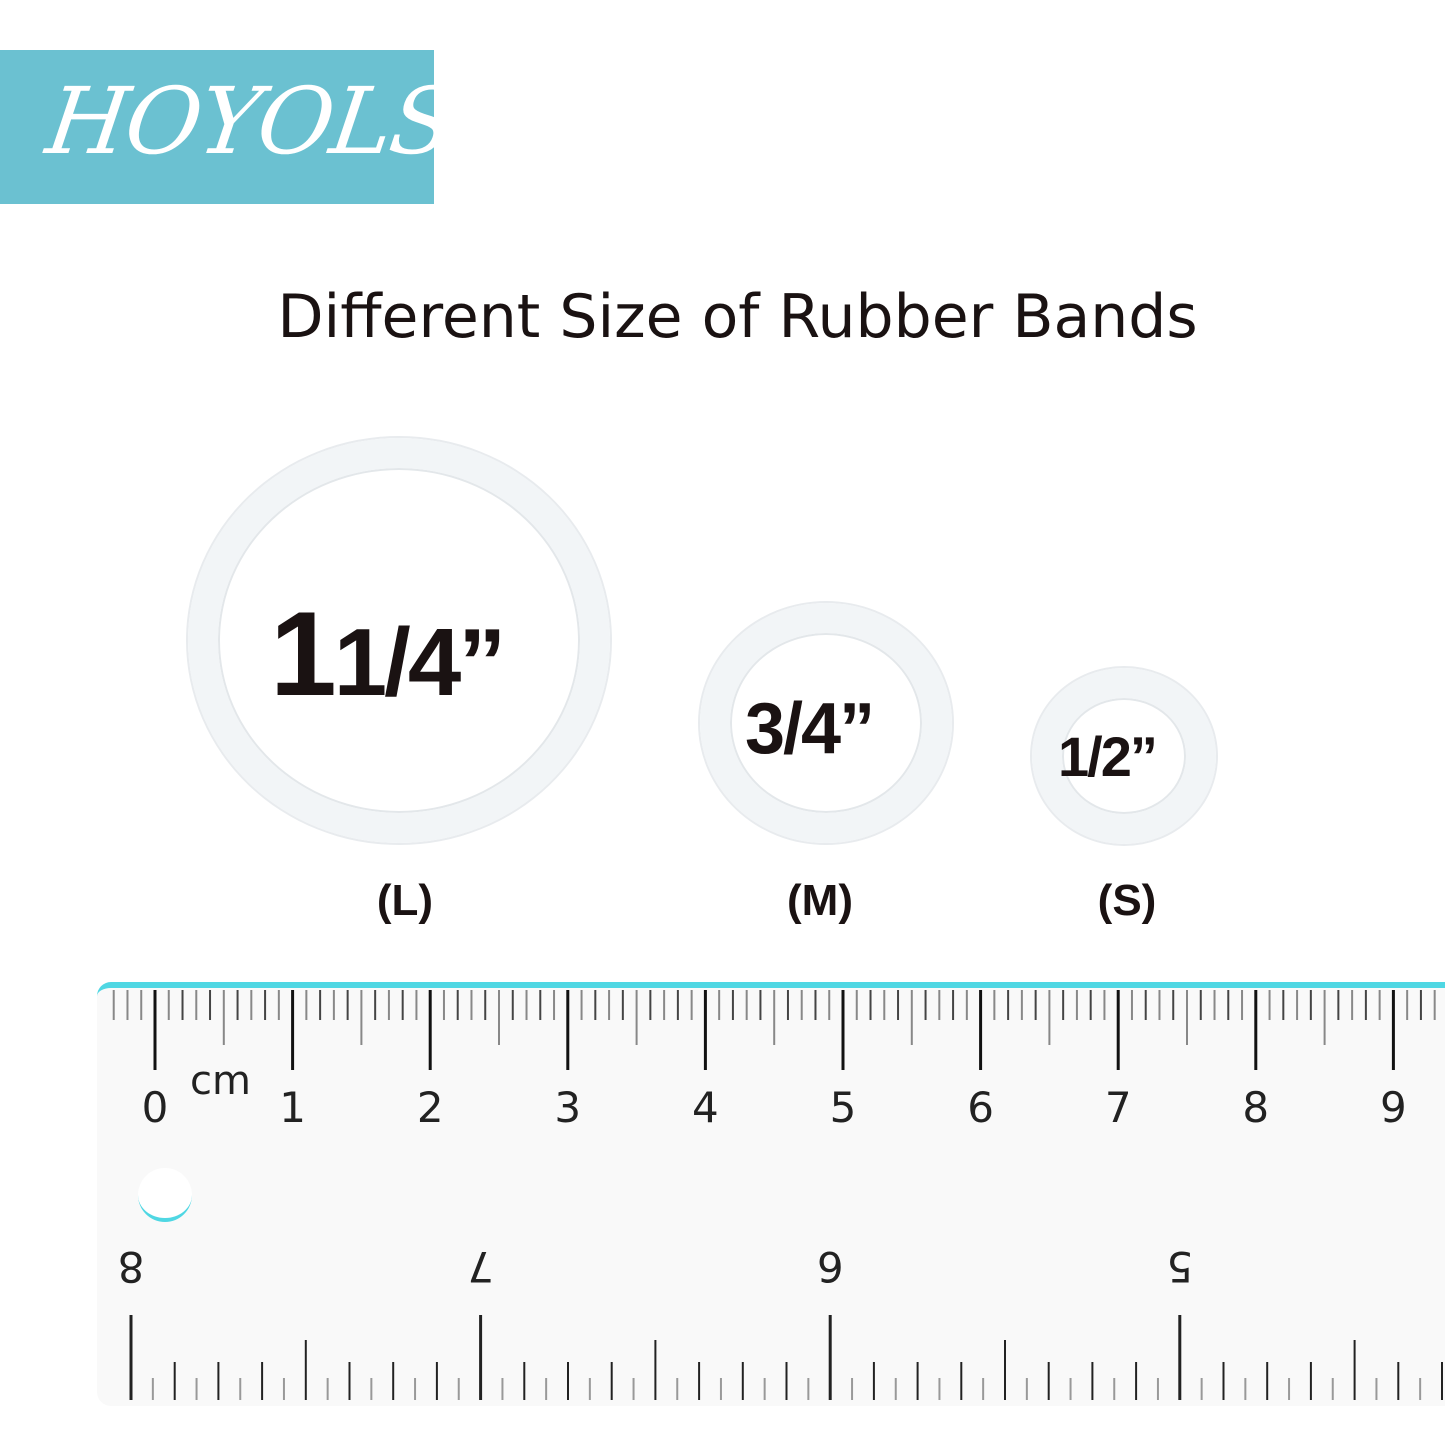 The image size is (1445, 1445). I want to click on cm-label: 0, so click(155, 1107).